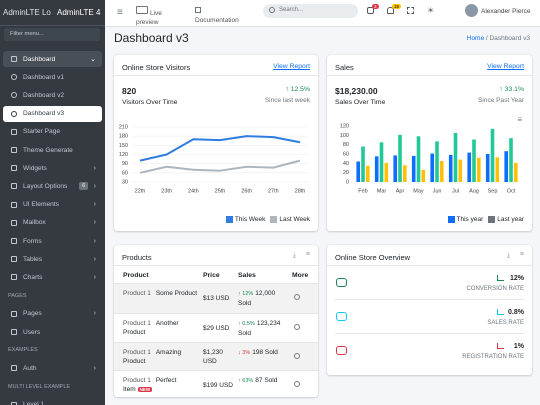 This screenshot has width=540, height=405. What do you see at coordinates (52, 95) in the screenshot?
I see `menu-item: Dashboard v2` at bounding box center [52, 95].